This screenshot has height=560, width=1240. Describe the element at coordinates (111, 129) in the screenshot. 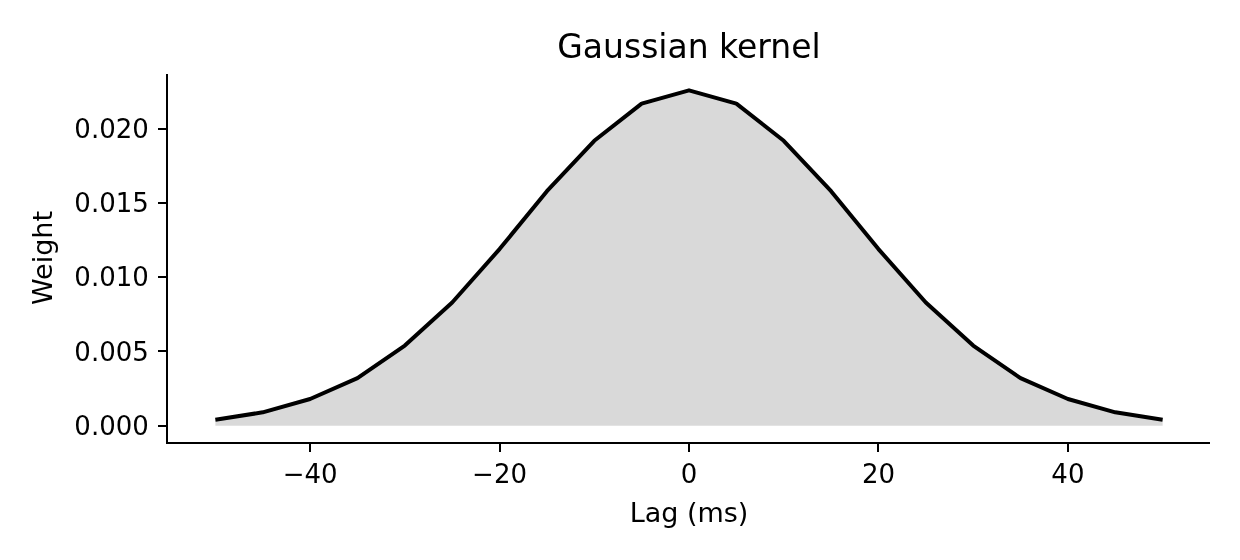

I see `y-tick-label: 0.020` at that location.